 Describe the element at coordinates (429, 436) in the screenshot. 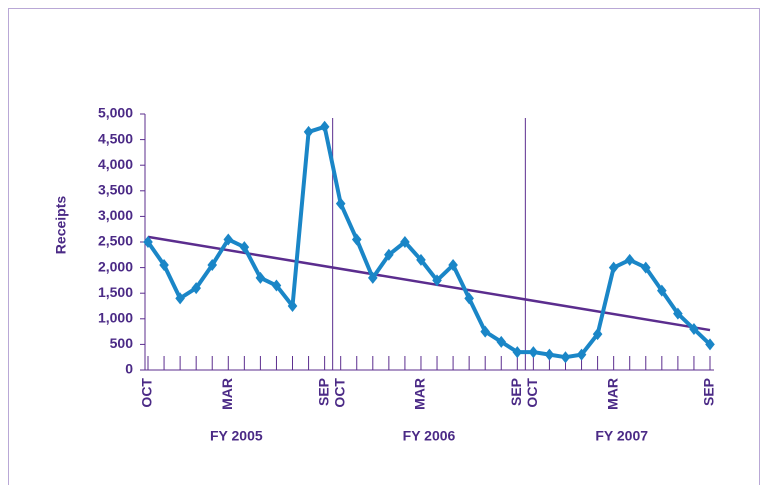

I see `group-label: FY 2006` at that location.